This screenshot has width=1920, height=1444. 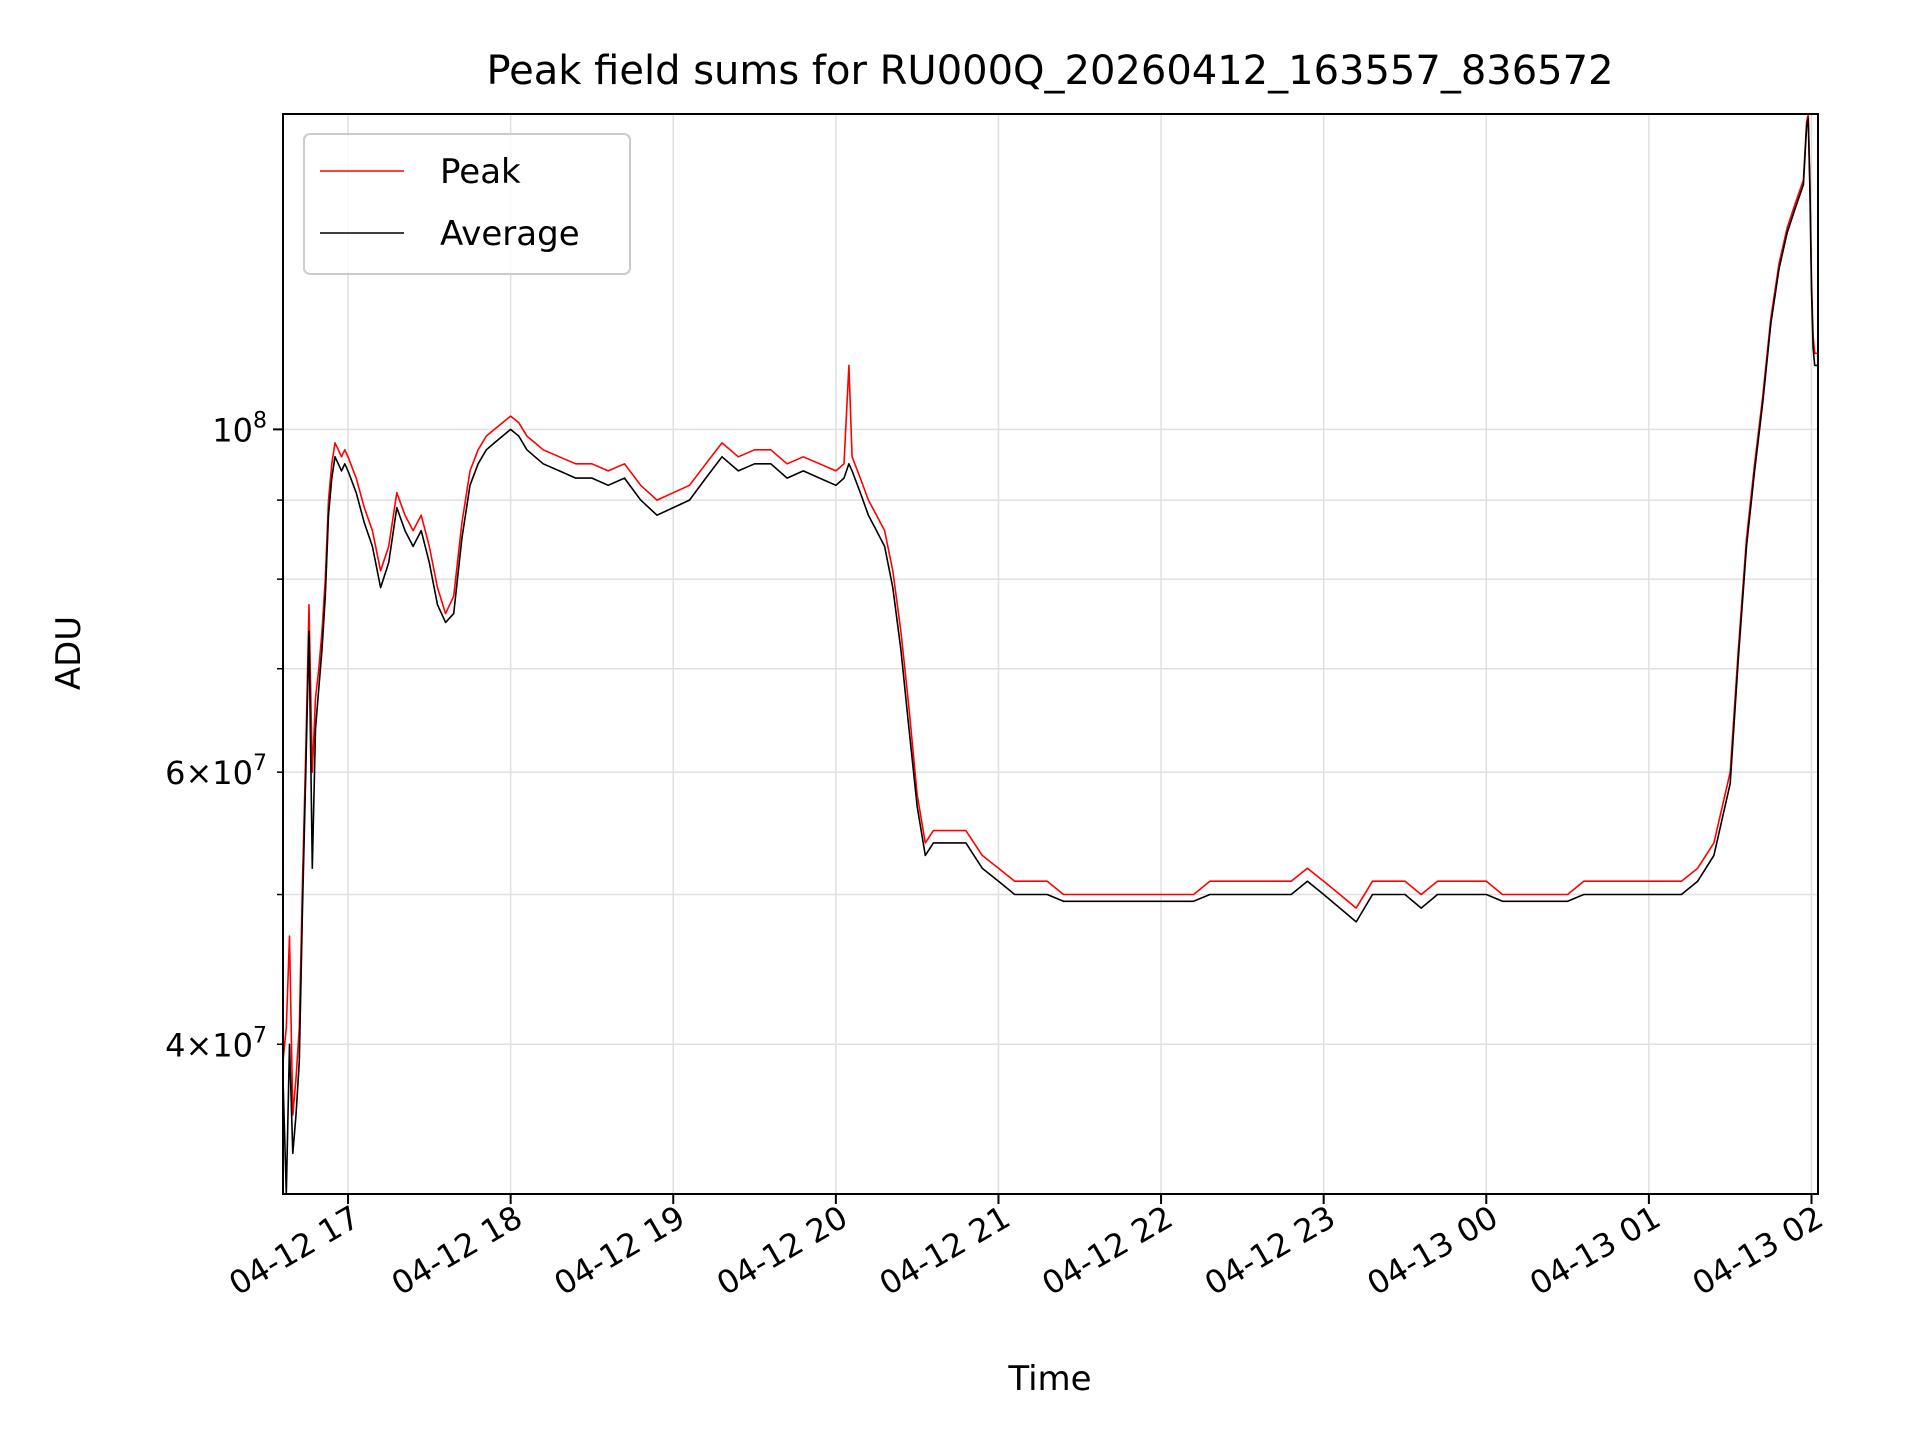 What do you see at coordinates (216, 1043) in the screenshot?
I see `y-tick-label: 4×107` at bounding box center [216, 1043].